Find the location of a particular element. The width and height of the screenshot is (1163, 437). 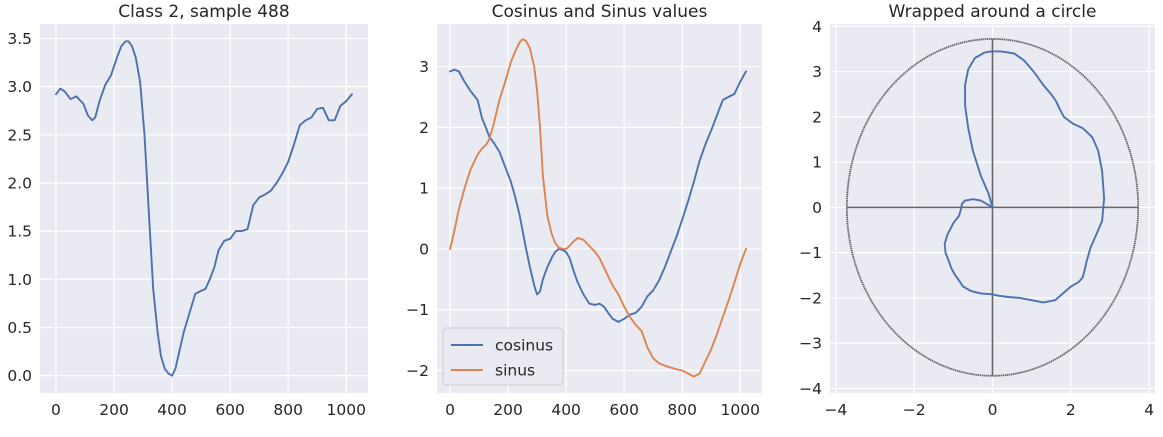

legend: cosinus sinus is located at coordinates (503, 356).